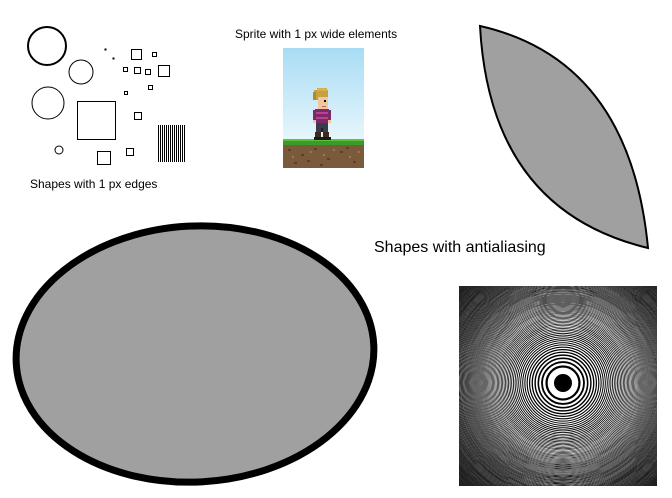 Image resolution: width=672 pixels, height=498 pixels. I want to click on leaf-shape, so click(564, 137).